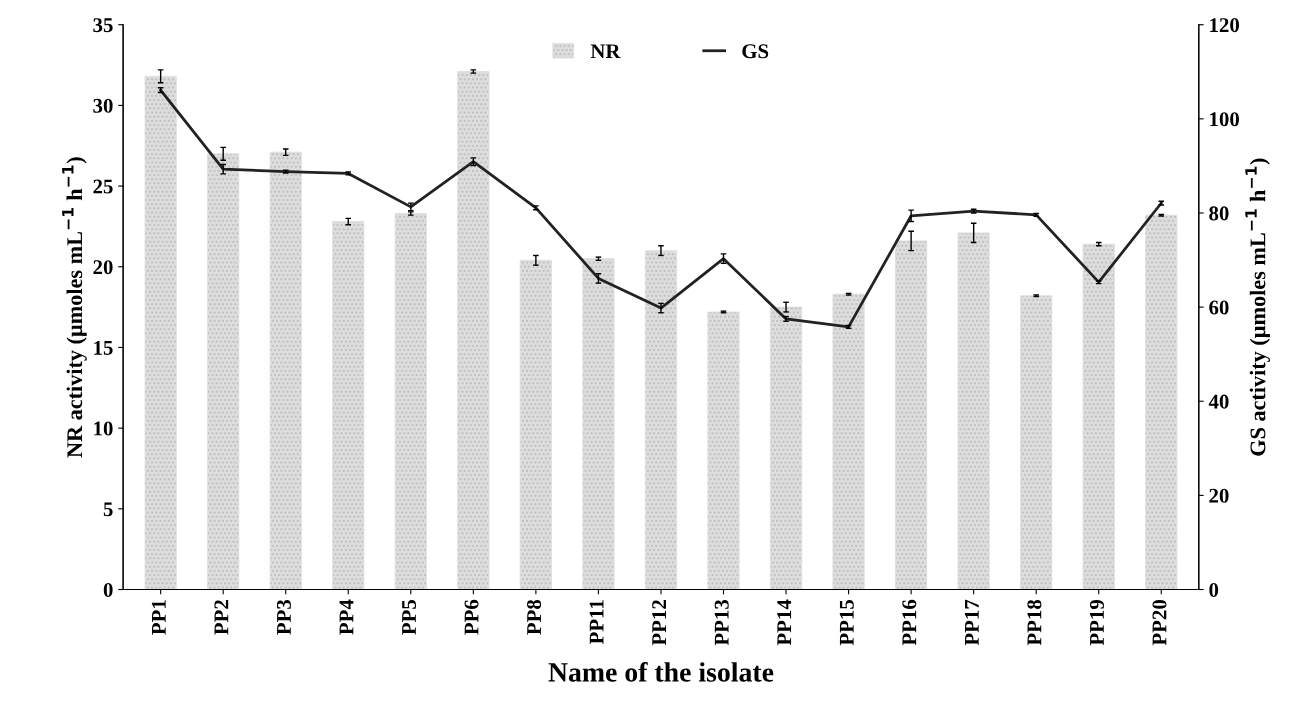 Image resolution: width=1296 pixels, height=706 pixels. I want to click on y2-tick-label: 60, so click(1219, 307).